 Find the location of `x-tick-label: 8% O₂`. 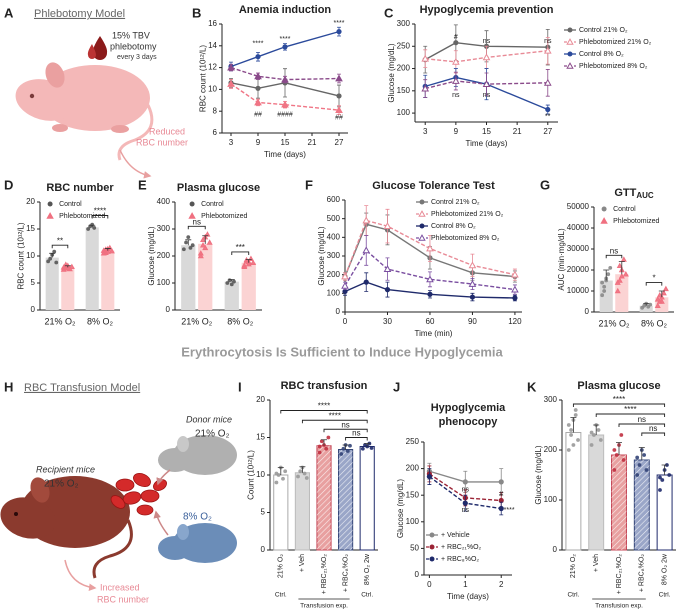

x-tick-label: 8% O₂ is located at coordinates (100, 321).